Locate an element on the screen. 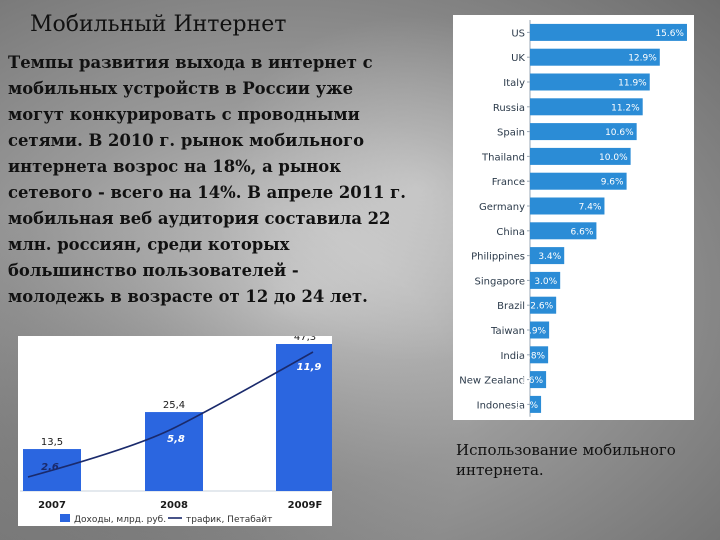 This screenshot has height=540, width=720. bar-value-label: 3.0% is located at coordinates (545, 282).